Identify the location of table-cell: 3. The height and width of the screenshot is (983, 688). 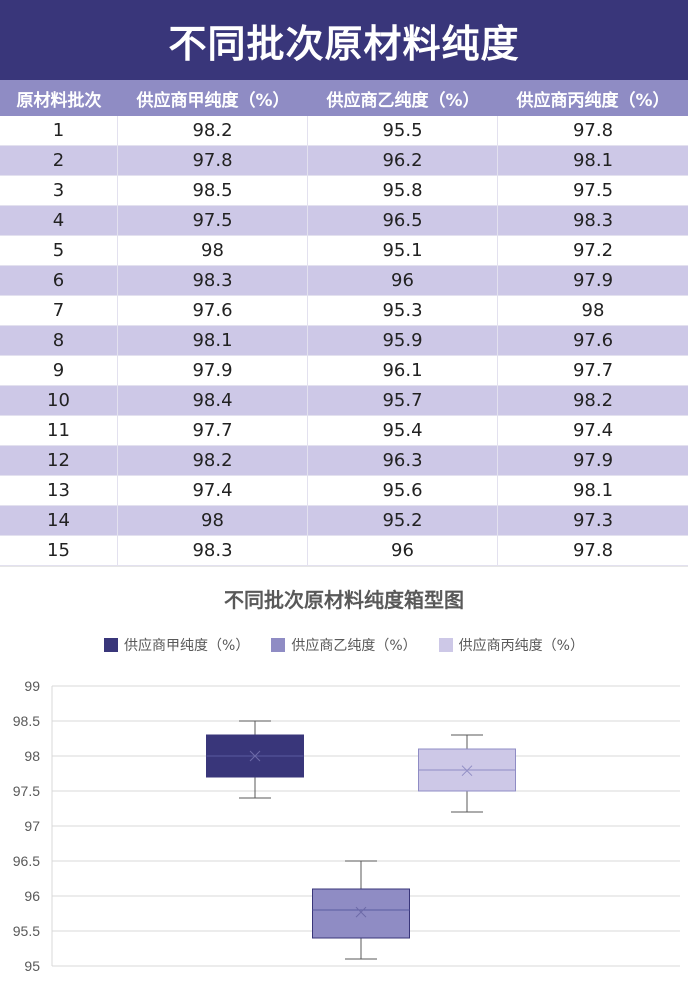
(59, 191).